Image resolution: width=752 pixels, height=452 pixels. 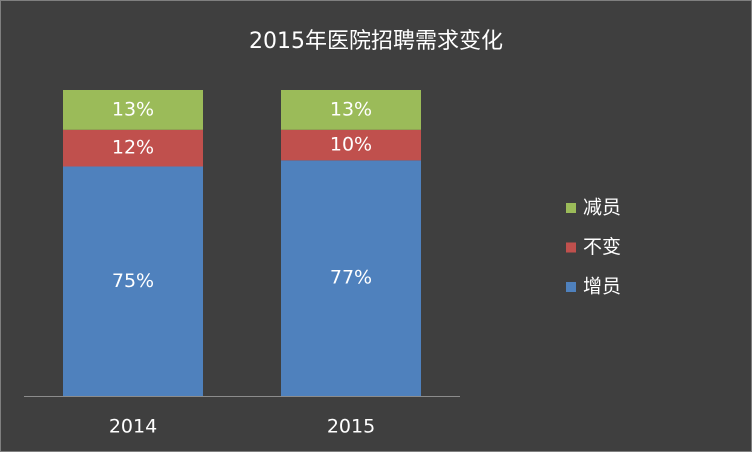 What do you see at coordinates (602, 287) in the screenshot?
I see `legend-label: 增员` at bounding box center [602, 287].